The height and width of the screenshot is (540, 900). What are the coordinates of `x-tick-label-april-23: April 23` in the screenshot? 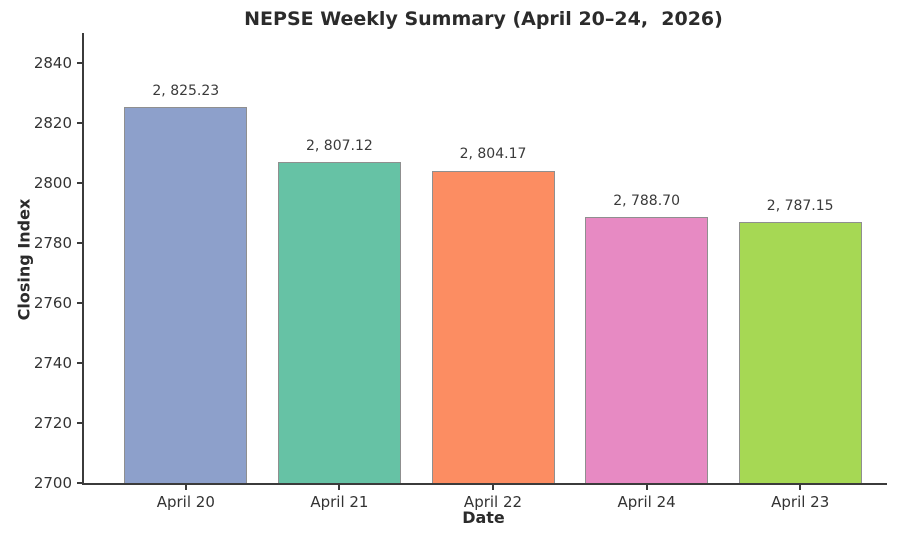 It's located at (800, 502).